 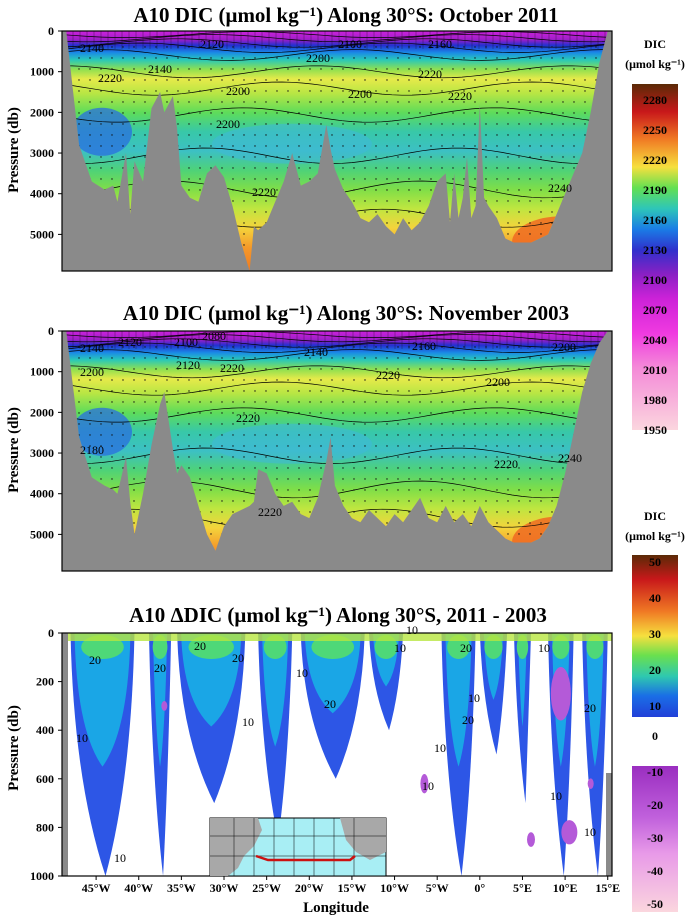 I want to click on contour-label: 2100, so click(x=186, y=342).